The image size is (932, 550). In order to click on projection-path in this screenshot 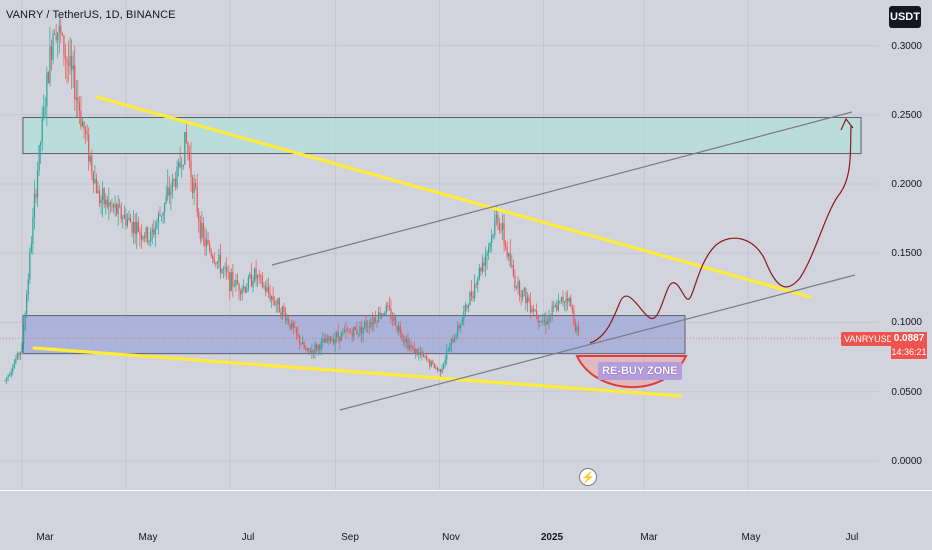, I will do `click(720, 234)`.